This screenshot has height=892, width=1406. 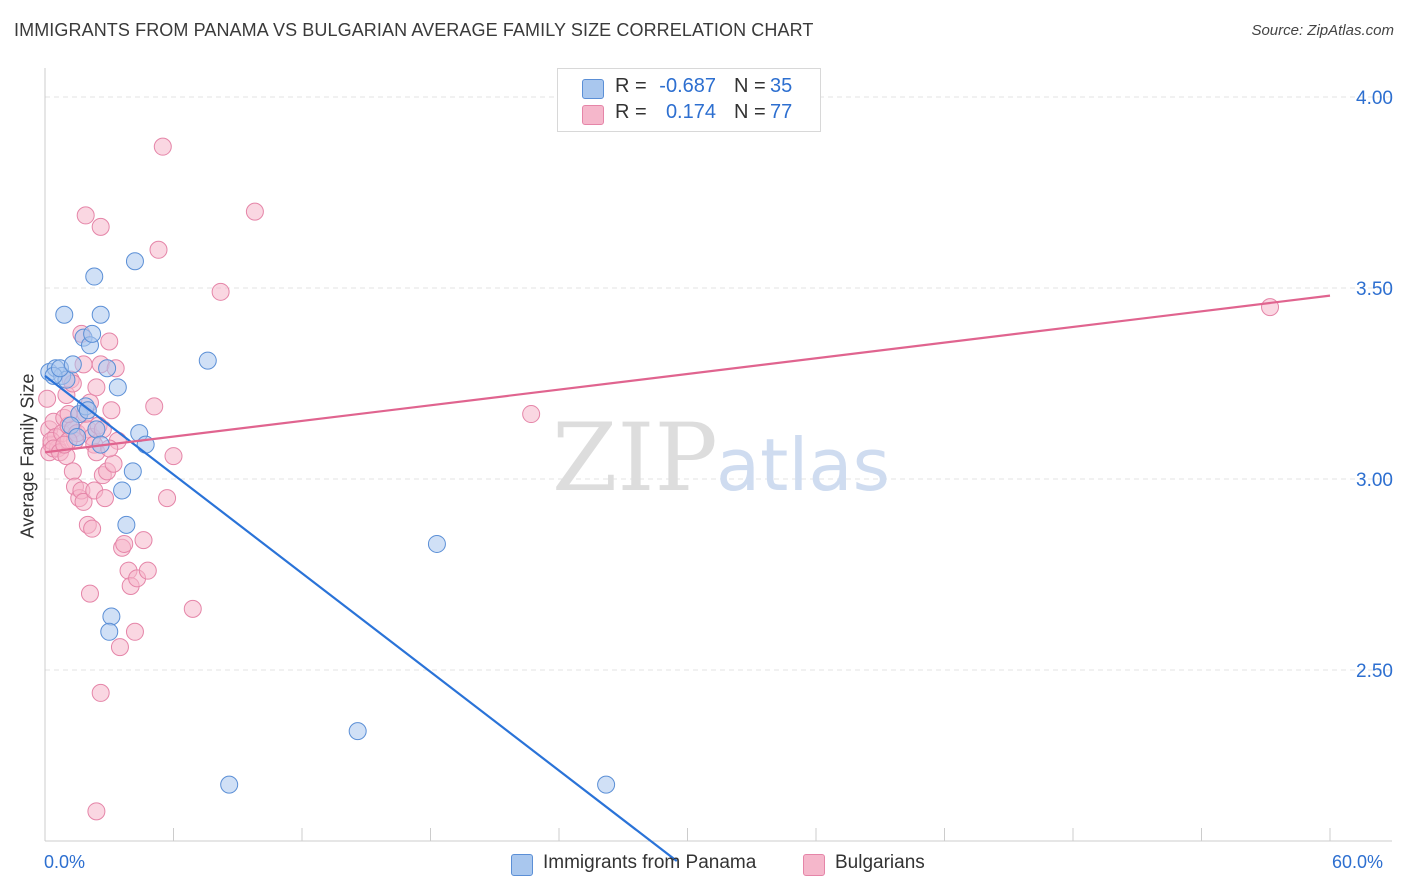 What do you see at coordinates (27, 456) in the screenshot?
I see `y-axis-label: Average Family Size` at bounding box center [27, 456].